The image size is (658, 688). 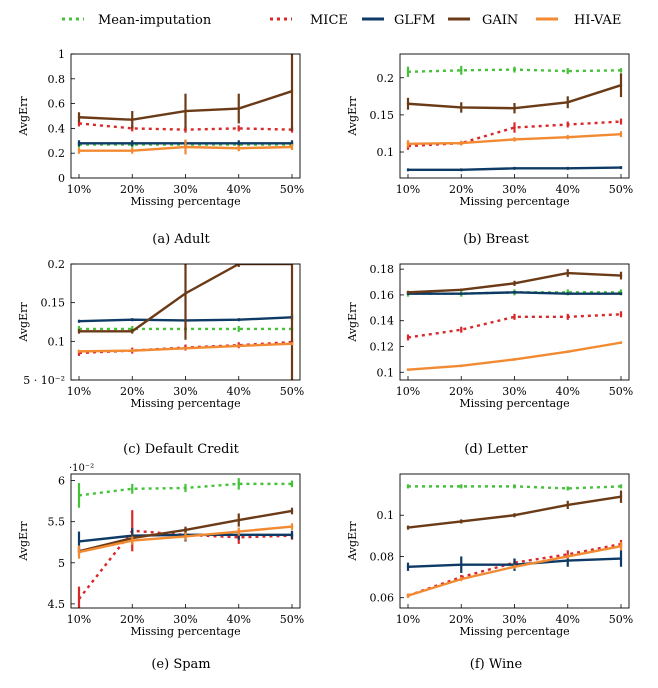 What do you see at coordinates (57, 522) in the screenshot?
I see `y-tick-label: 5.5` at bounding box center [57, 522].